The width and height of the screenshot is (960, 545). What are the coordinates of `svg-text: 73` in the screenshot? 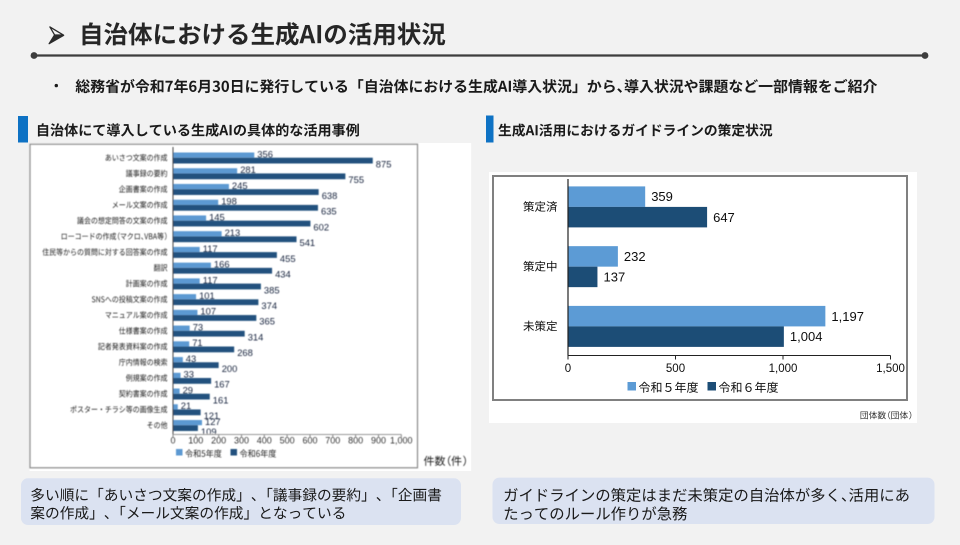 It's located at (198, 327).